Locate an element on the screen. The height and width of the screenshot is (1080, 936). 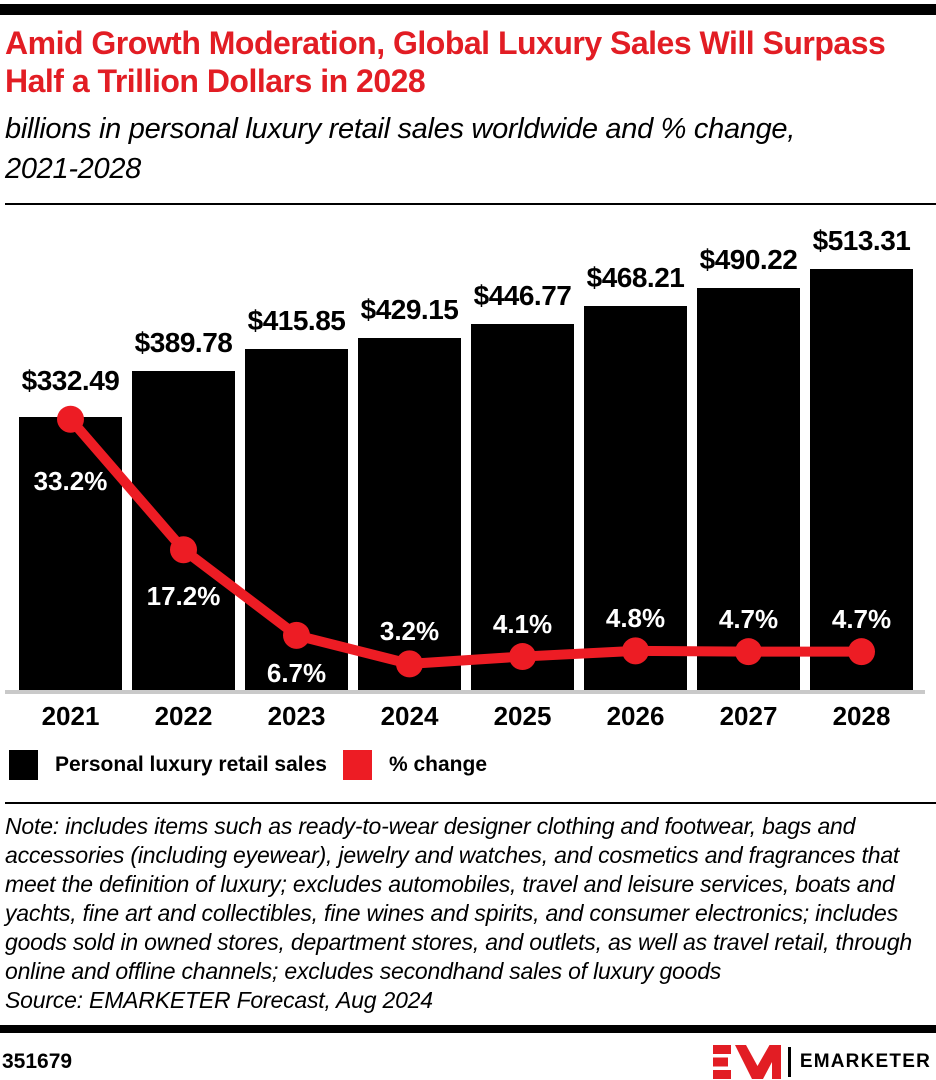
logo-wordmark: EMARKETER is located at coordinates (865, 1061).